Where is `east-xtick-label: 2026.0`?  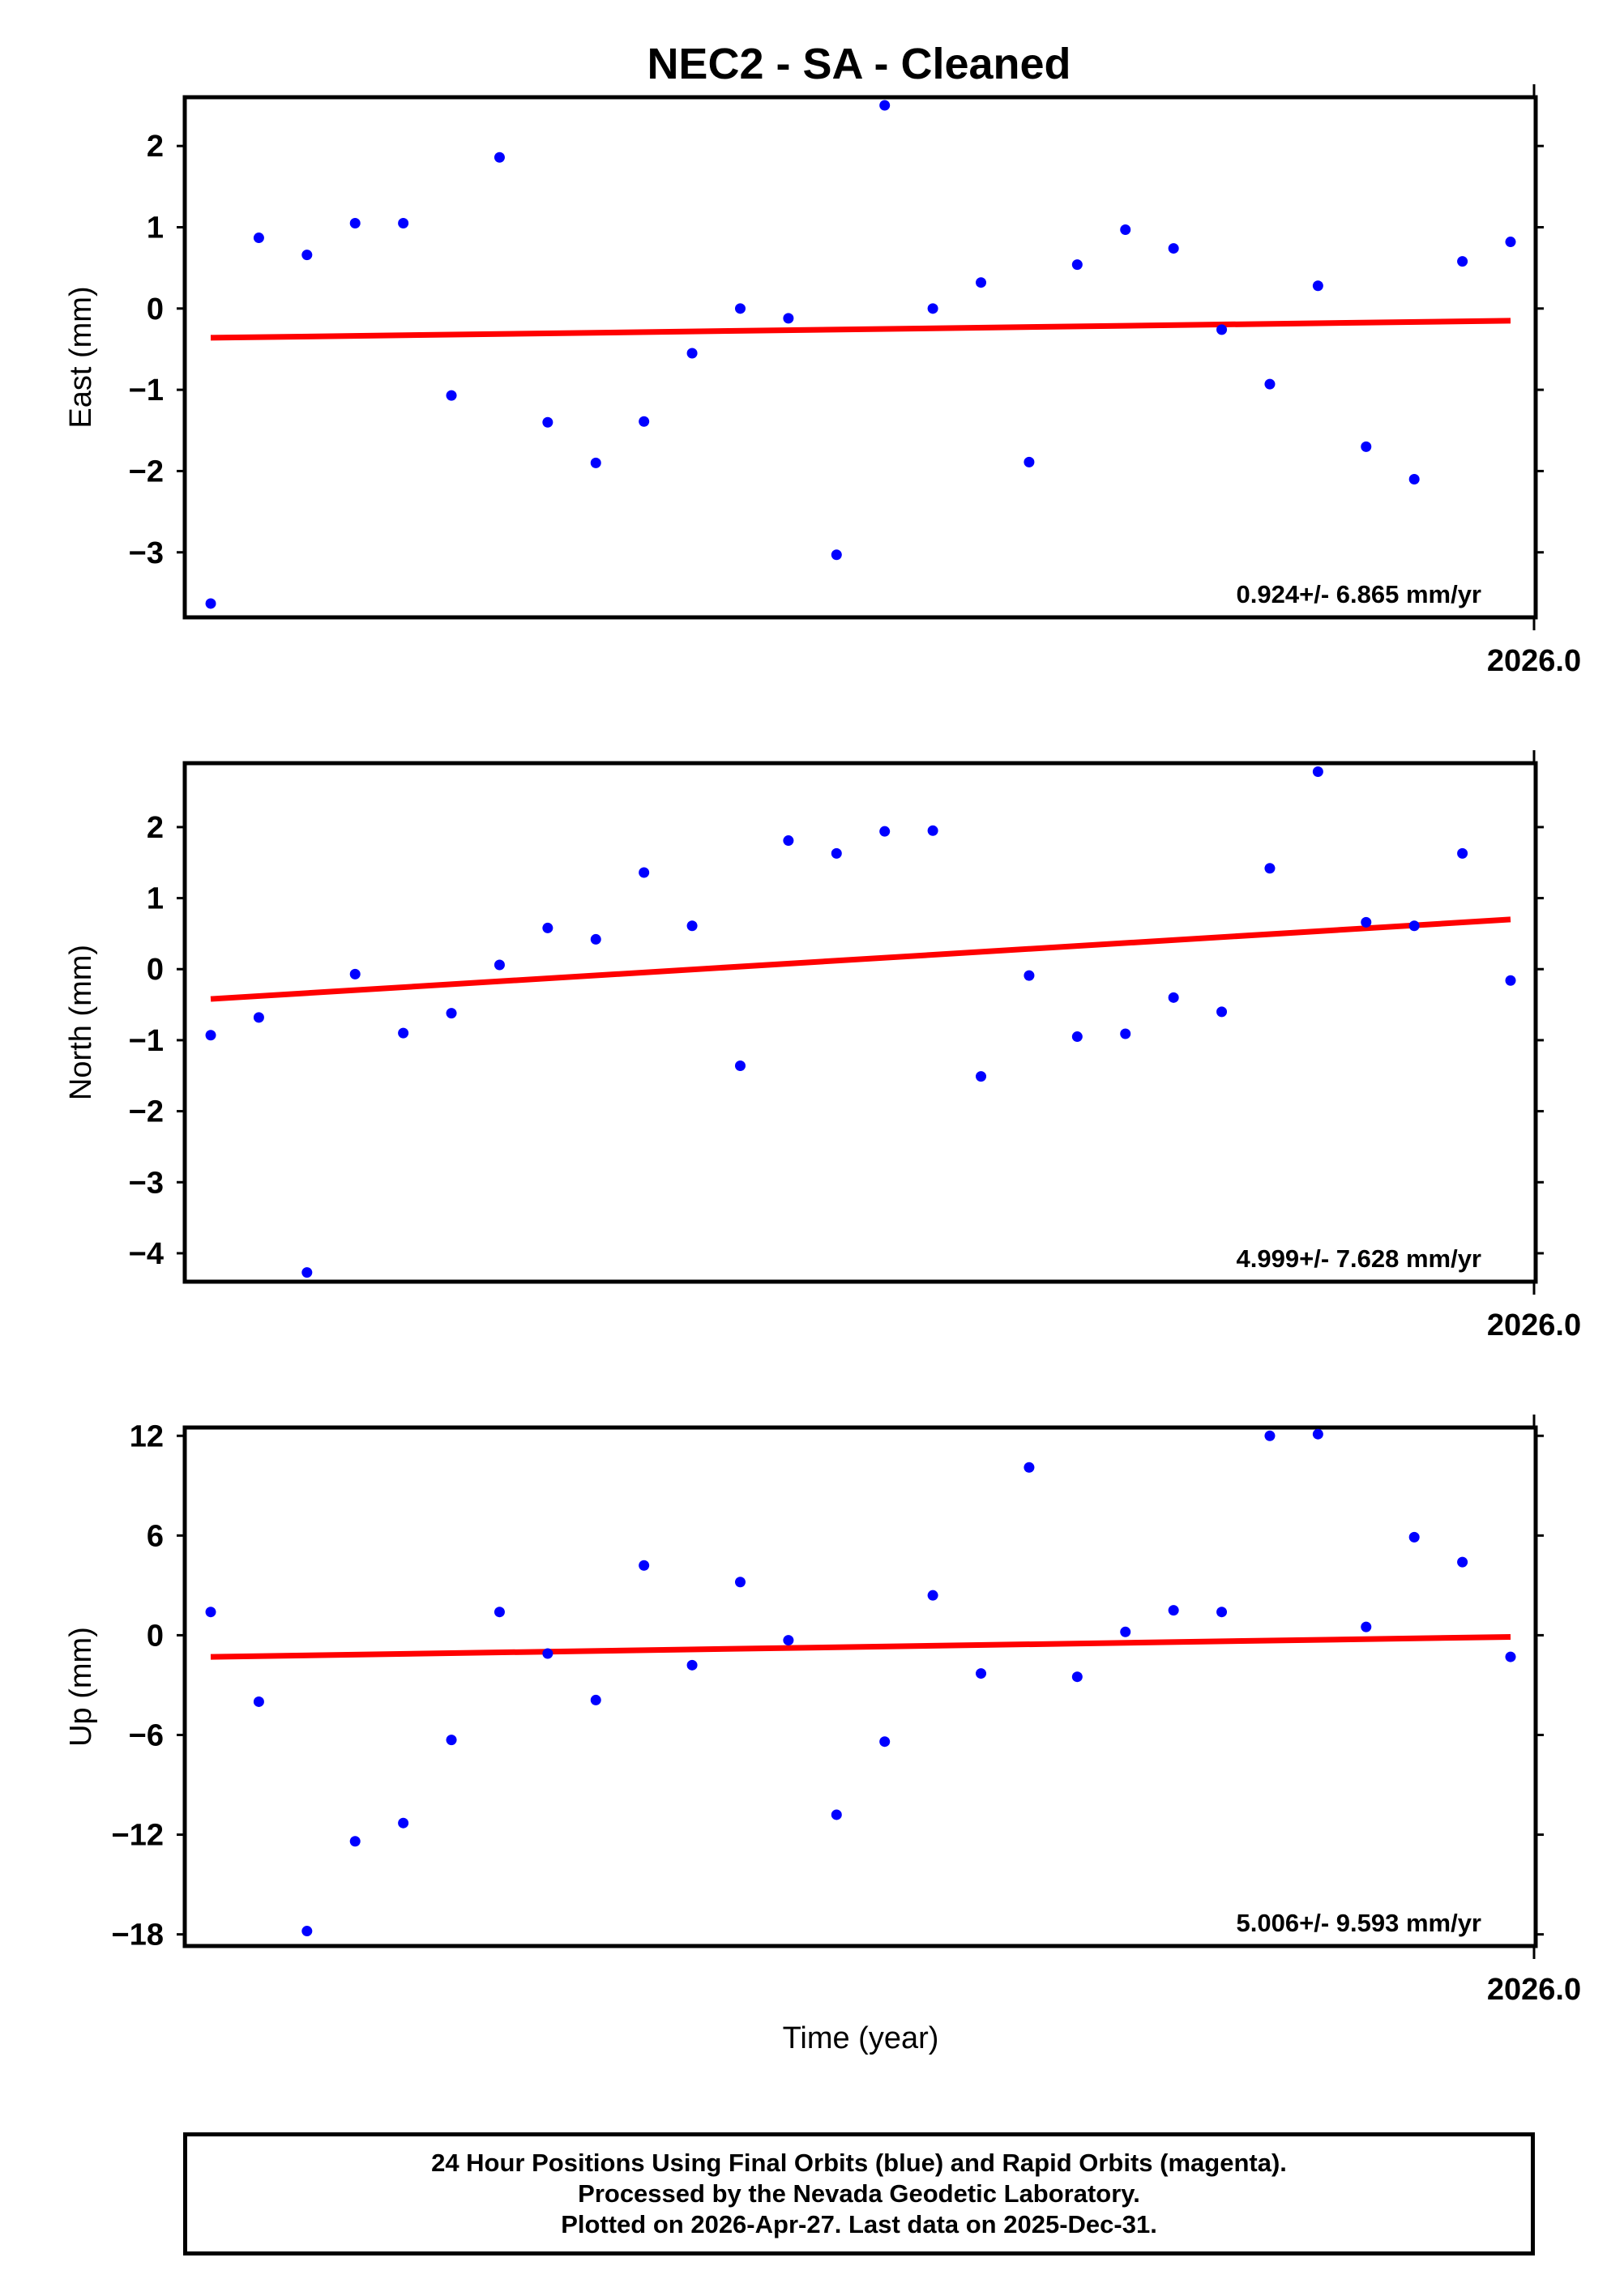
east-xtick-label: 2026.0 is located at coordinates (1534, 661).